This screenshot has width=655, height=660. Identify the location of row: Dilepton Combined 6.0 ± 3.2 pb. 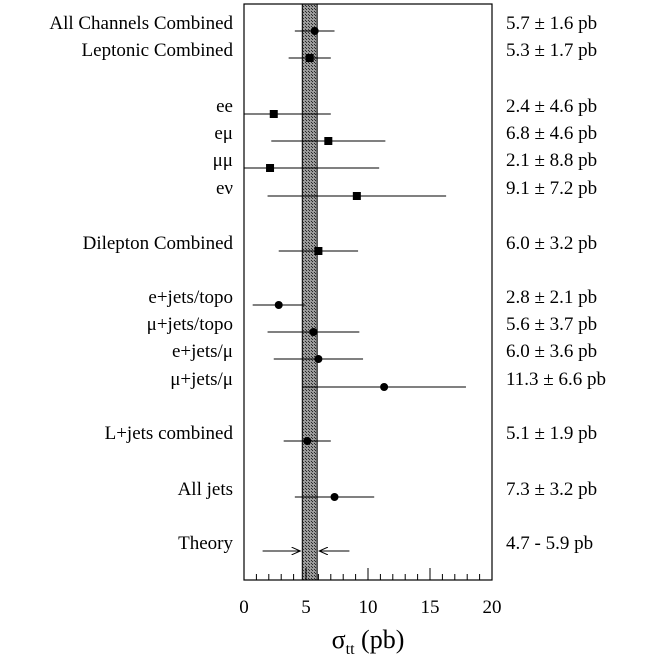
(340, 244).